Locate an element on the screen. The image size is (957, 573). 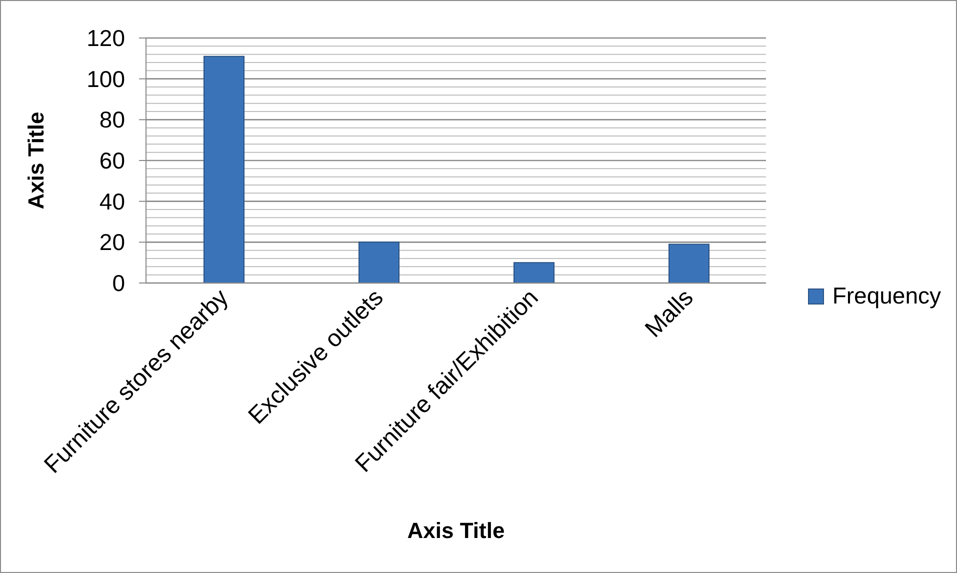
y-tick-label: 60 is located at coordinates (112, 161).